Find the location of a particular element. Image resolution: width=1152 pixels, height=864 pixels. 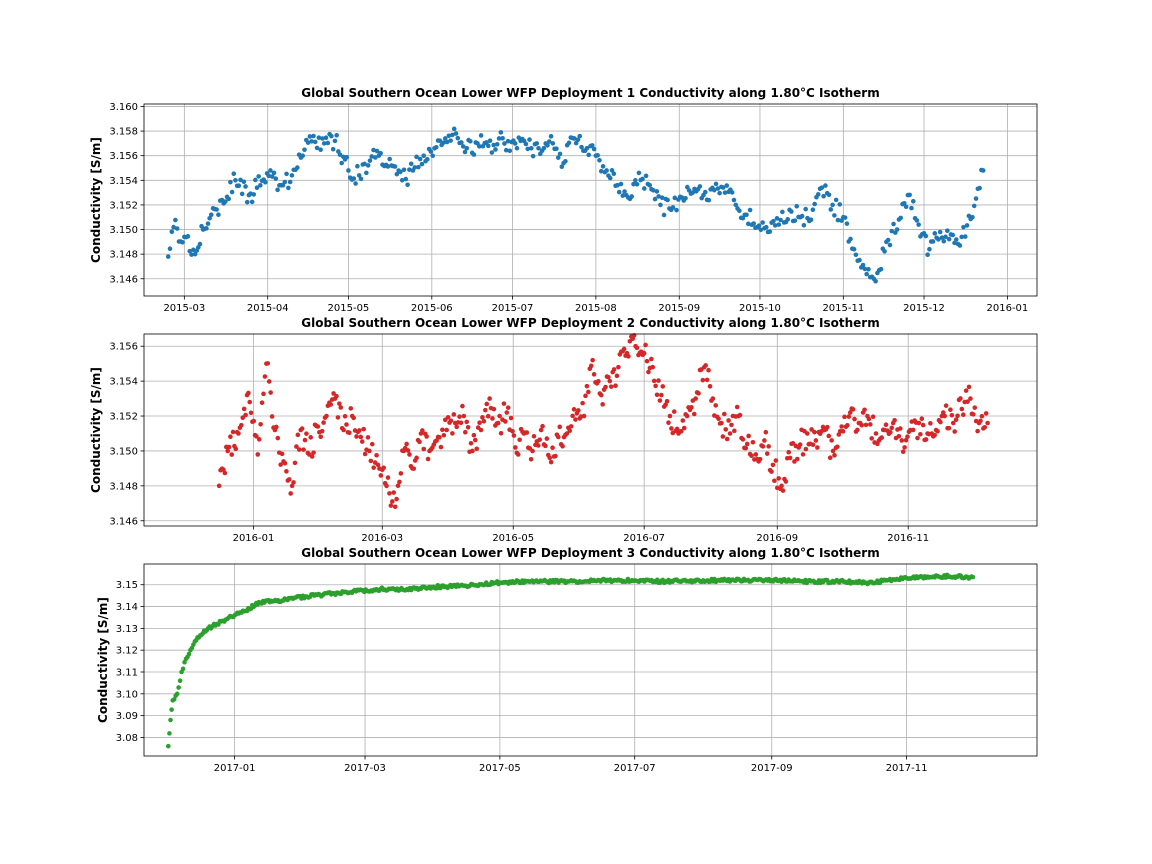

y-tick-label: 3.10 is located at coordinates (127, 694).